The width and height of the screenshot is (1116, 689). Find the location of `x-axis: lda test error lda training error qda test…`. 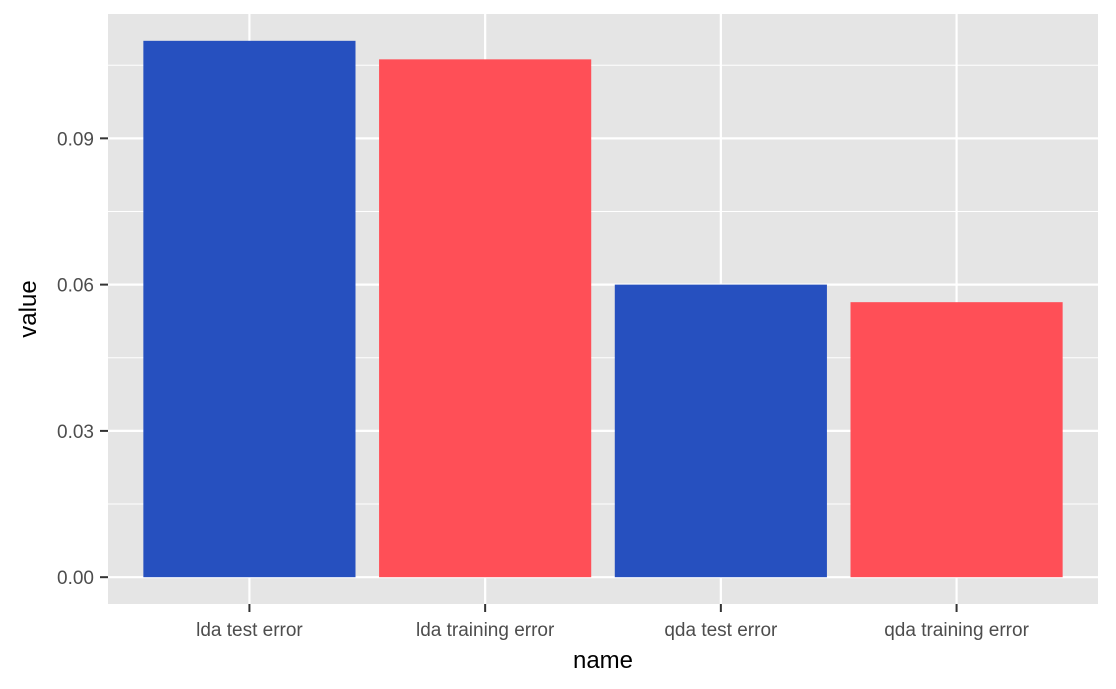

x-axis: lda test error lda training error qda test… is located at coordinates (613, 622).